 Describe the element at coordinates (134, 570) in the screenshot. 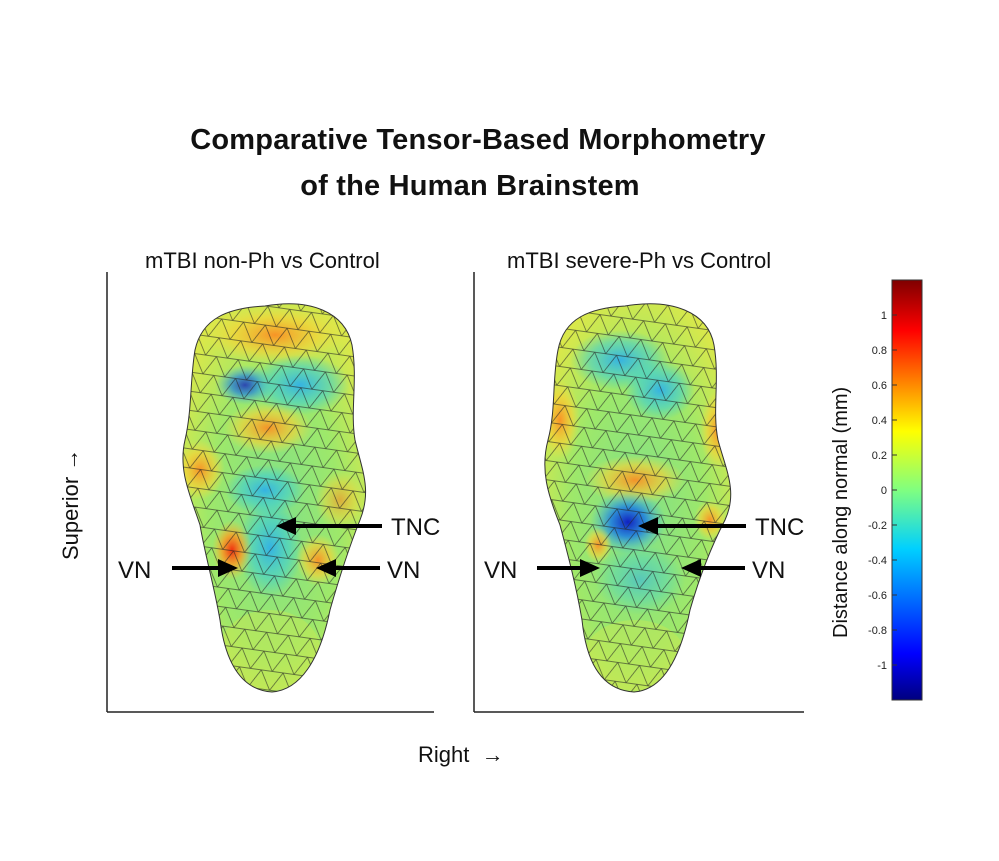

I see `vn-label-left-outer: VN` at that location.